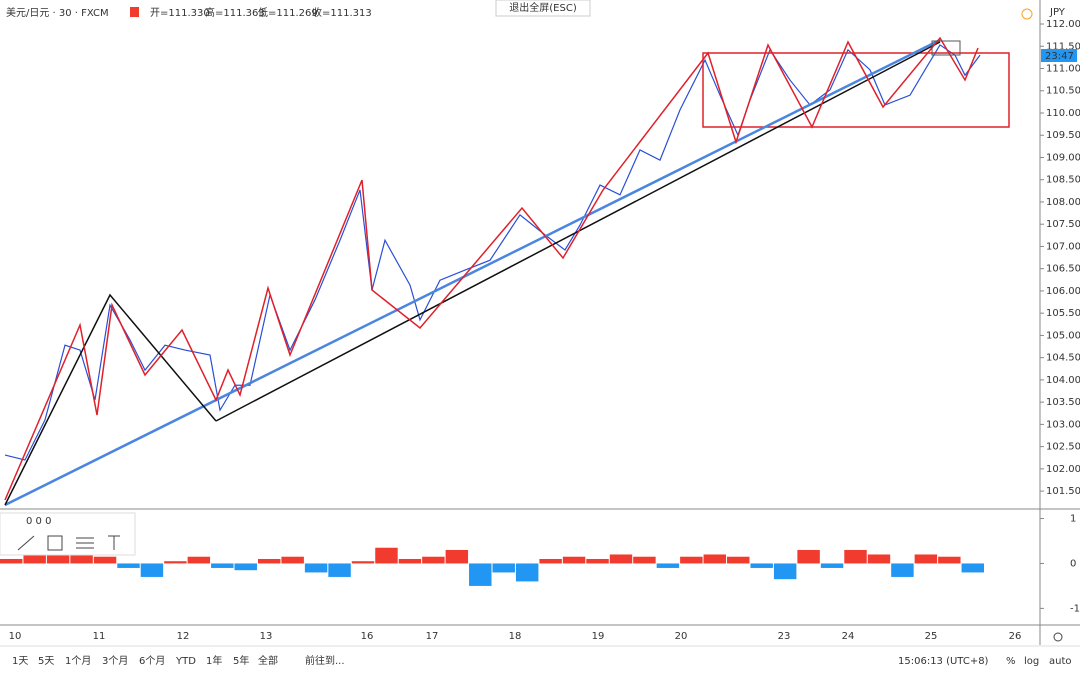 The image size is (1080, 675). I want to click on auto-button: auto, so click(1060, 661).